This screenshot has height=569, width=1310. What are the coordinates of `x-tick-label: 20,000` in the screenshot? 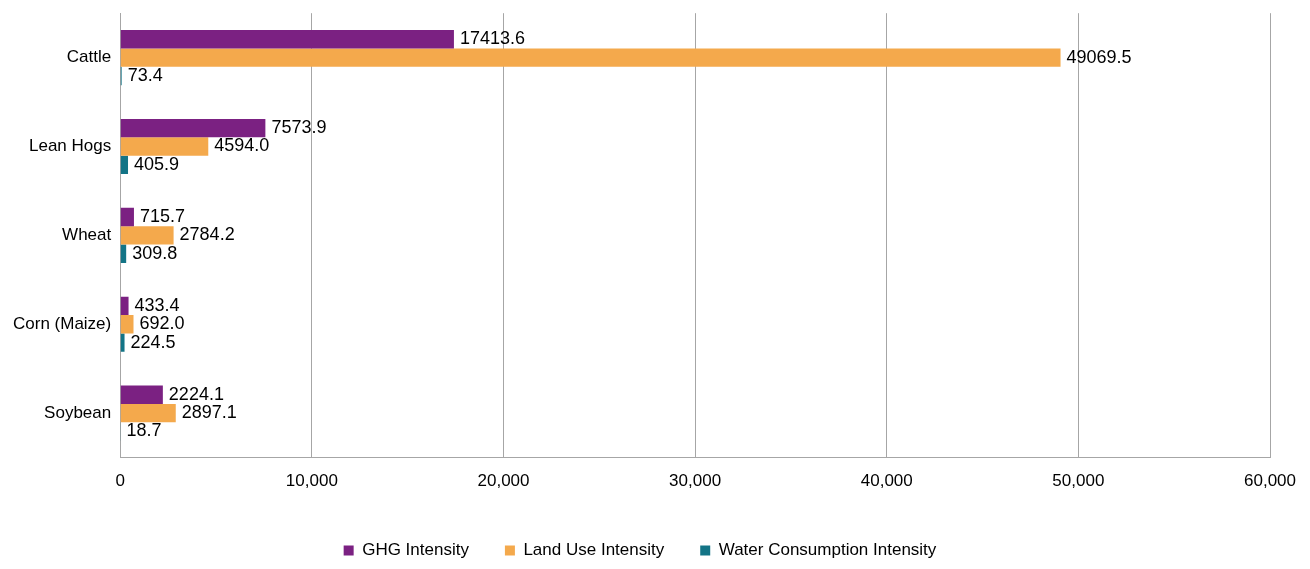 It's located at (503, 481).